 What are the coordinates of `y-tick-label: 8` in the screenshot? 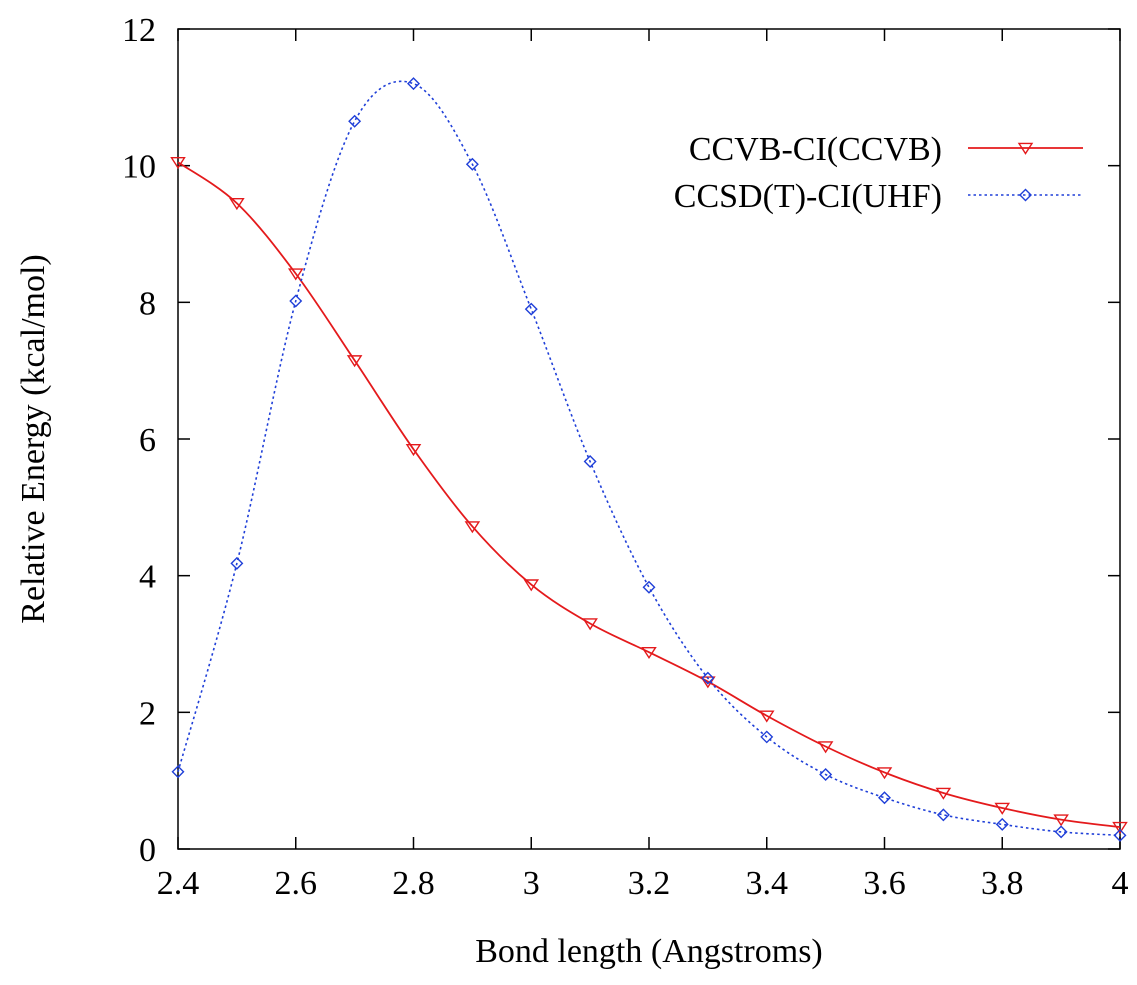 It's located at (147, 303).